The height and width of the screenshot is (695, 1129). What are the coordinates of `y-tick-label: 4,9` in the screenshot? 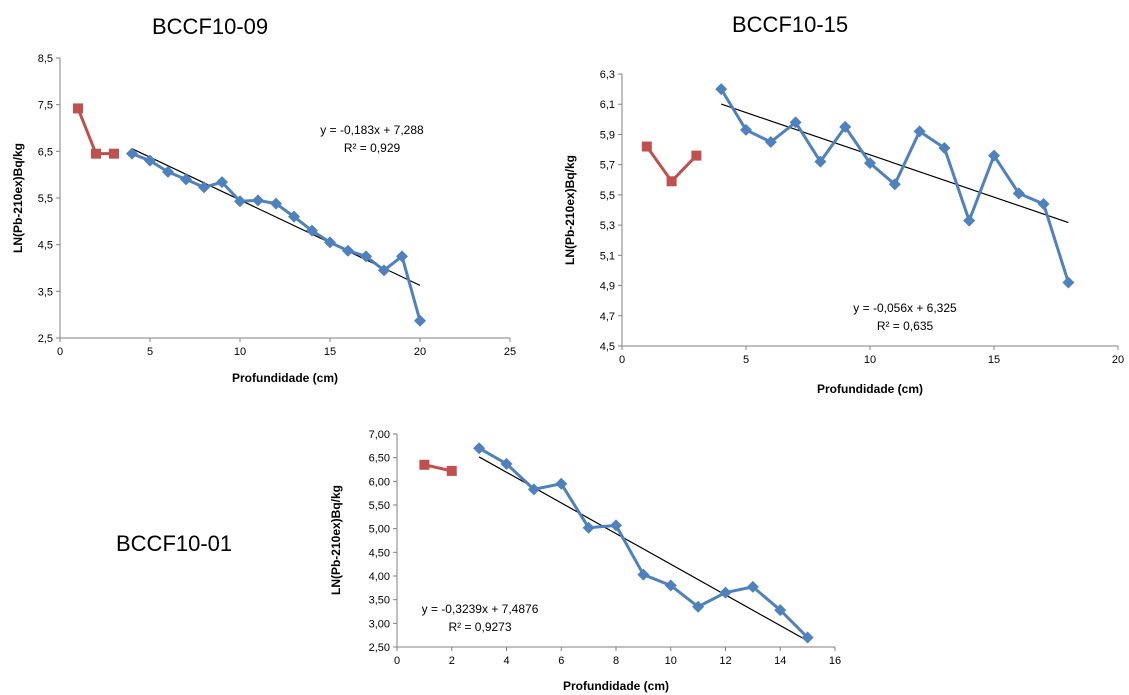 It's located at (607, 287).